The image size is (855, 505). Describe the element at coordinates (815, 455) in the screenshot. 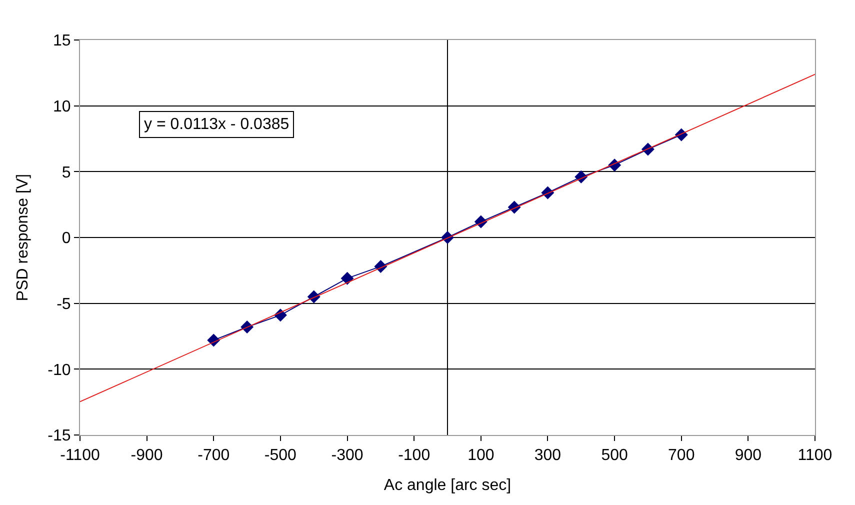

I see `x-tick-label: 1100` at that location.